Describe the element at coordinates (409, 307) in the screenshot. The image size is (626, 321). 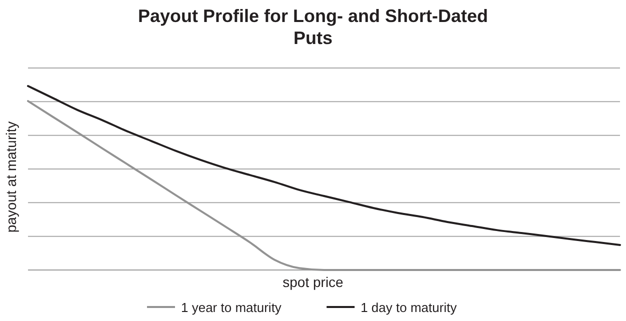
I see `legend-label: 1 day to maturity` at that location.